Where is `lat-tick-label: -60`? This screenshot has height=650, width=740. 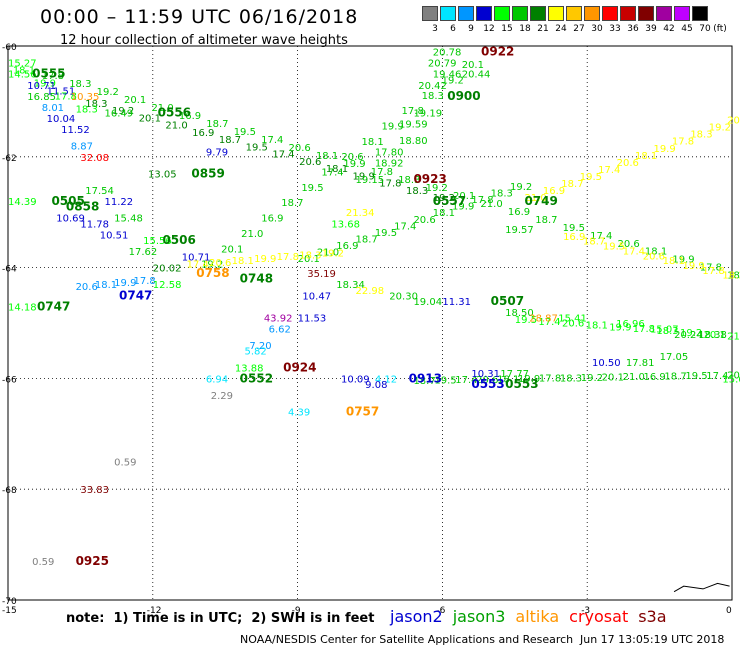 lat-tick-label: -60 is located at coordinates (9, 48).